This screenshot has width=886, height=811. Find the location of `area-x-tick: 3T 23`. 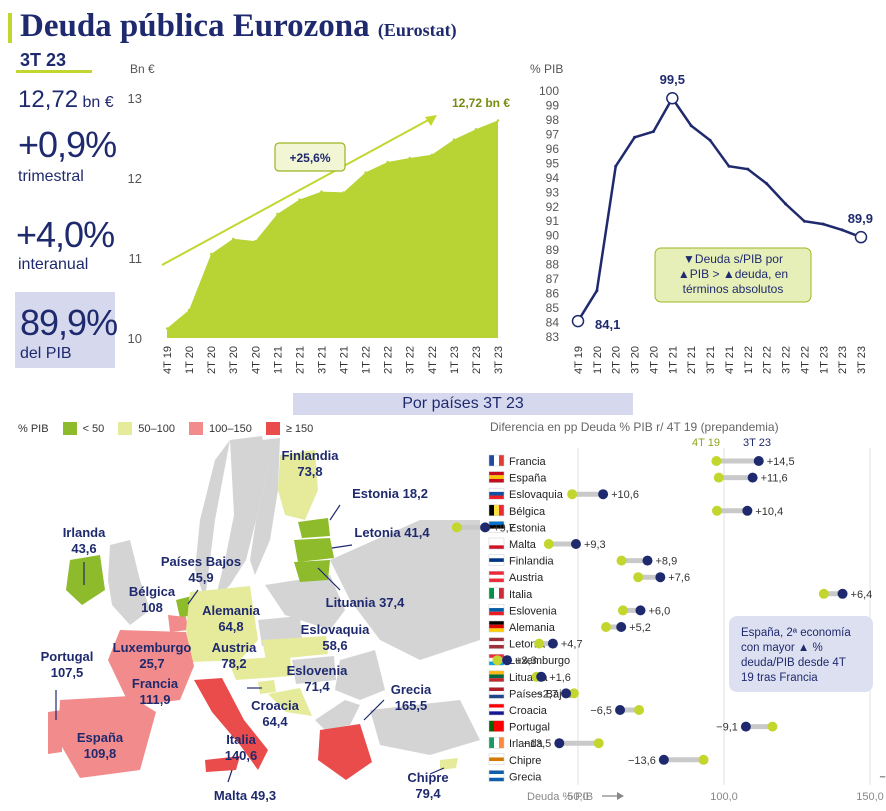

area-x-tick: 3T 23 is located at coordinates (499, 360).